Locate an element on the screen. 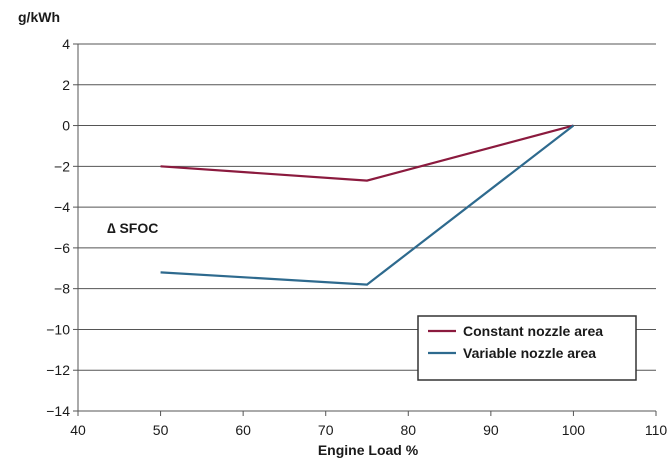 This screenshot has height=464, width=671. y-tick-label: −2 is located at coordinates (62, 166).